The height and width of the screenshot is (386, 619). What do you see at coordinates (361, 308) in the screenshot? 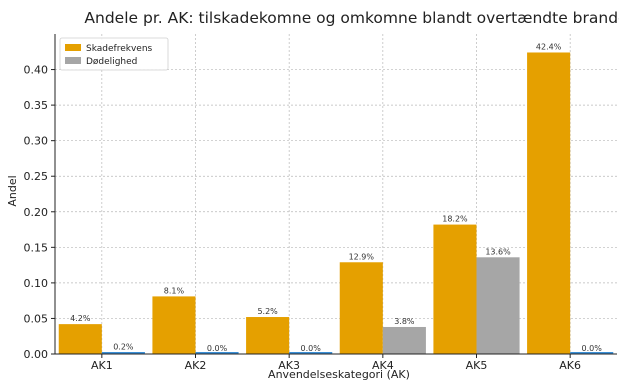
I see `bar-skadefrekvens-ak4` at bounding box center [361, 308].